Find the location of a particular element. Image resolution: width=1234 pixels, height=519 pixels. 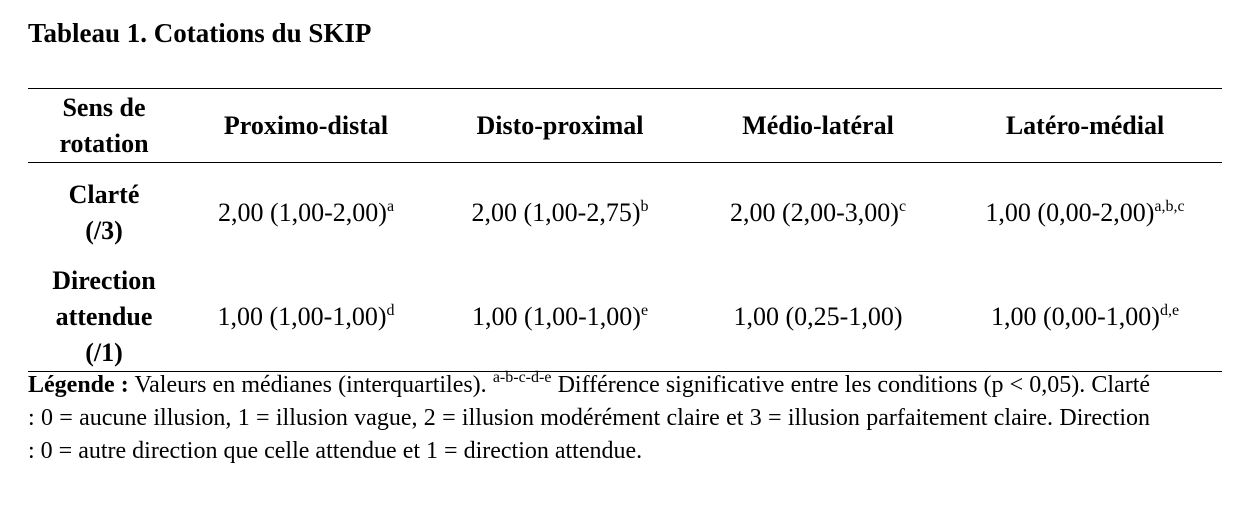

table-cell: 2,00 (1,00-2,00)a is located at coordinates (306, 213).